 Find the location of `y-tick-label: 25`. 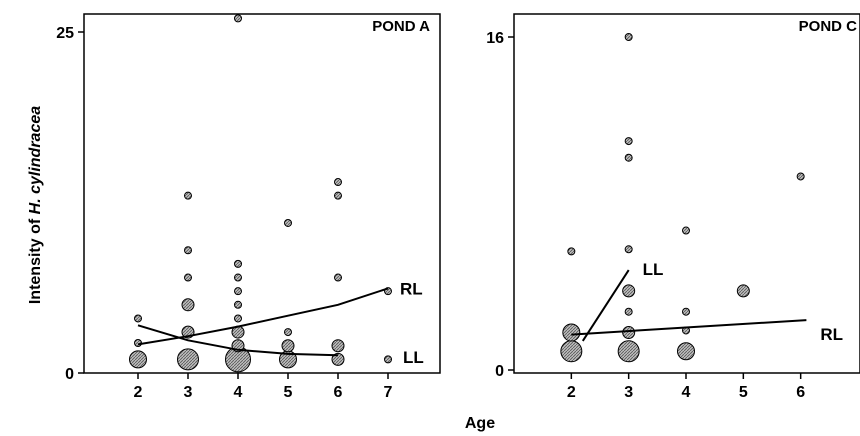

y-tick-label: 25 is located at coordinates (65, 33).